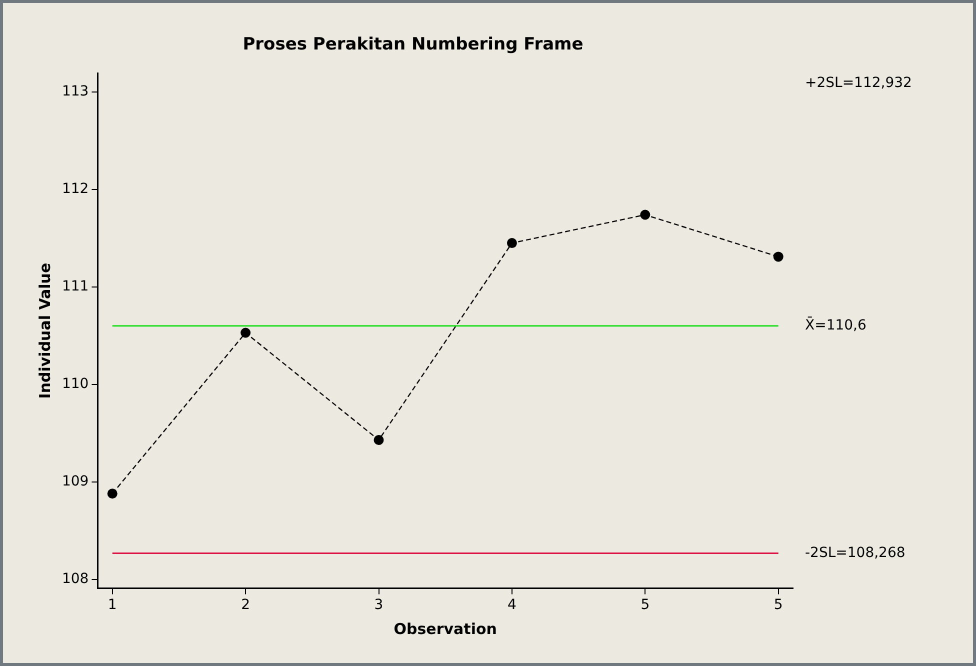 This screenshot has height=666, width=976. Describe the element at coordinates (445, 629) in the screenshot. I see `x-axis-title: Observation` at that location.